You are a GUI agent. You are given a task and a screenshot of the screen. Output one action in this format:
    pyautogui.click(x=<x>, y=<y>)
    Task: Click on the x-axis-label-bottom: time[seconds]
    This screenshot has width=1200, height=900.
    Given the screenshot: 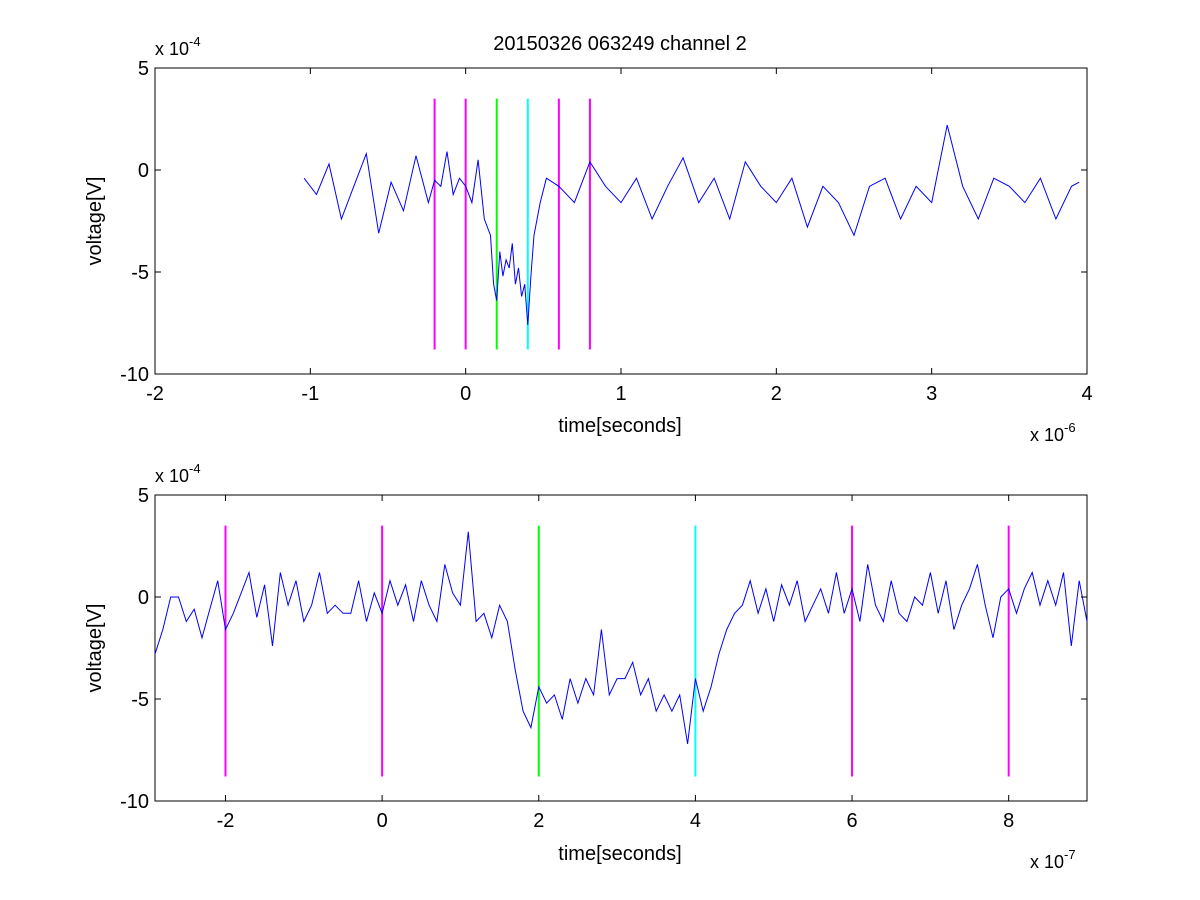 What is the action you would take?
    pyautogui.click(x=619, y=854)
    